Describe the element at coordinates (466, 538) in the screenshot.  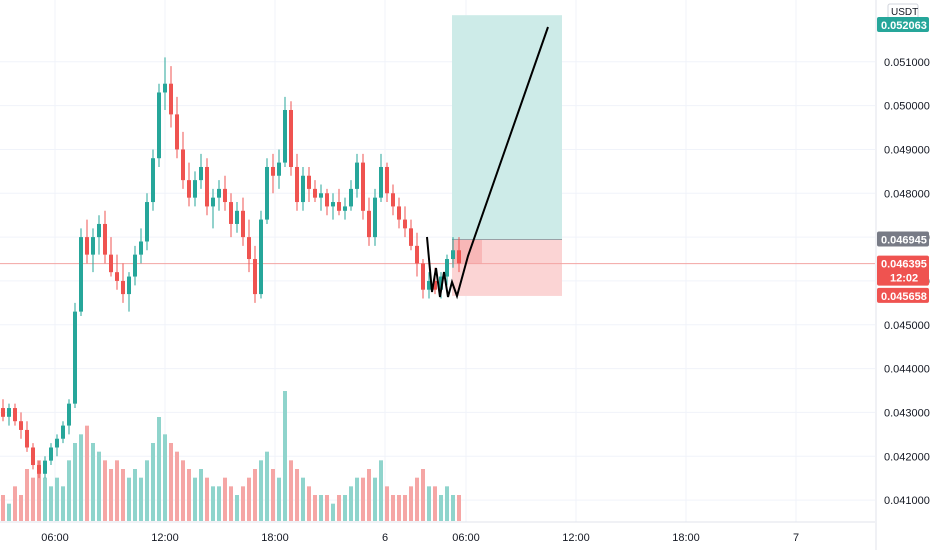
I see `x-tick-label: 06:00` at that location.